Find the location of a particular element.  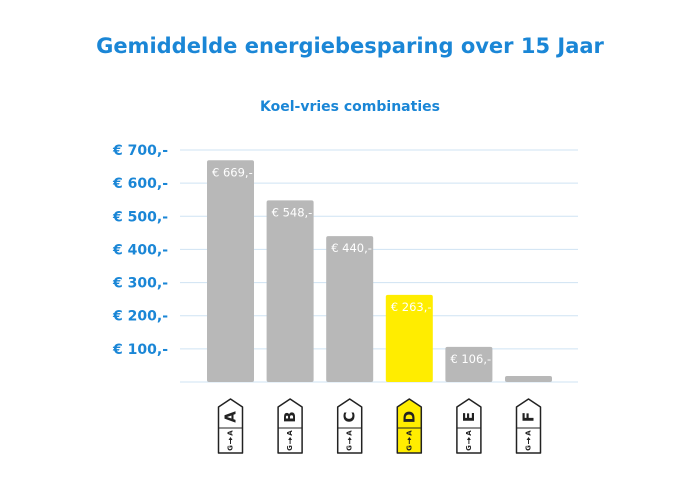

bar-b is located at coordinates (290, 291).